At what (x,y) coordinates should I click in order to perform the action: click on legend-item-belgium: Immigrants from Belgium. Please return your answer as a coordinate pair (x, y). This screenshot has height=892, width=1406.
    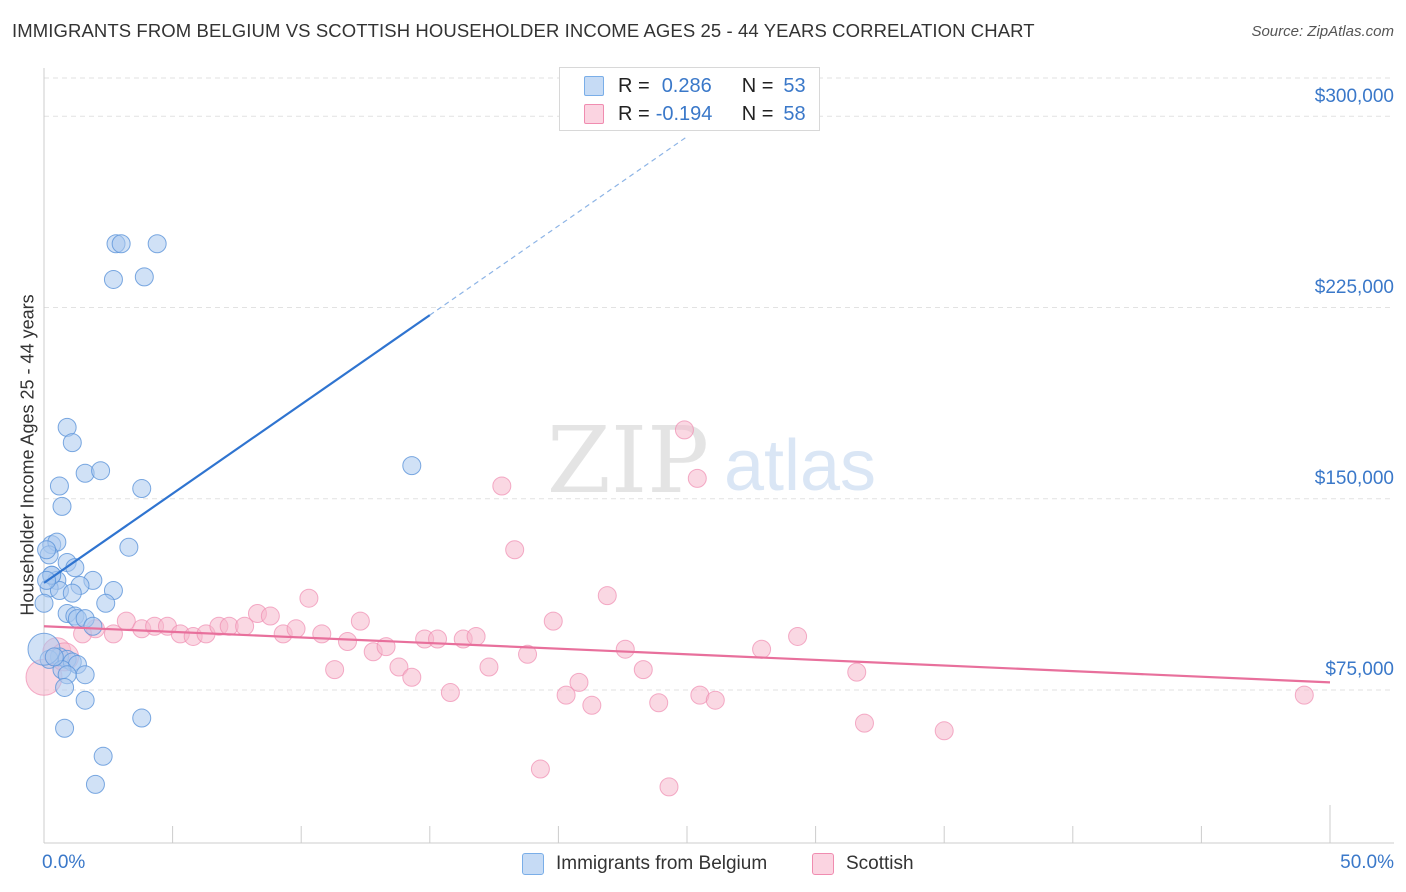
    Looking at the image, I should click on (644, 864).